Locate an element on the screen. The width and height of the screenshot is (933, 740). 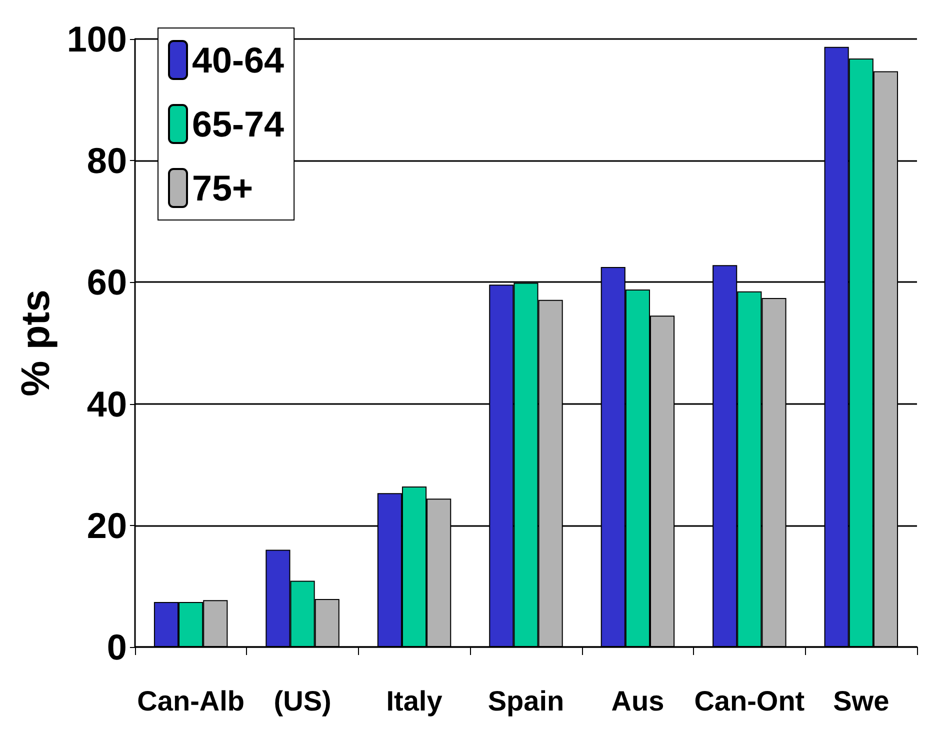
x-tick-label: (US) is located at coordinates (303, 701).